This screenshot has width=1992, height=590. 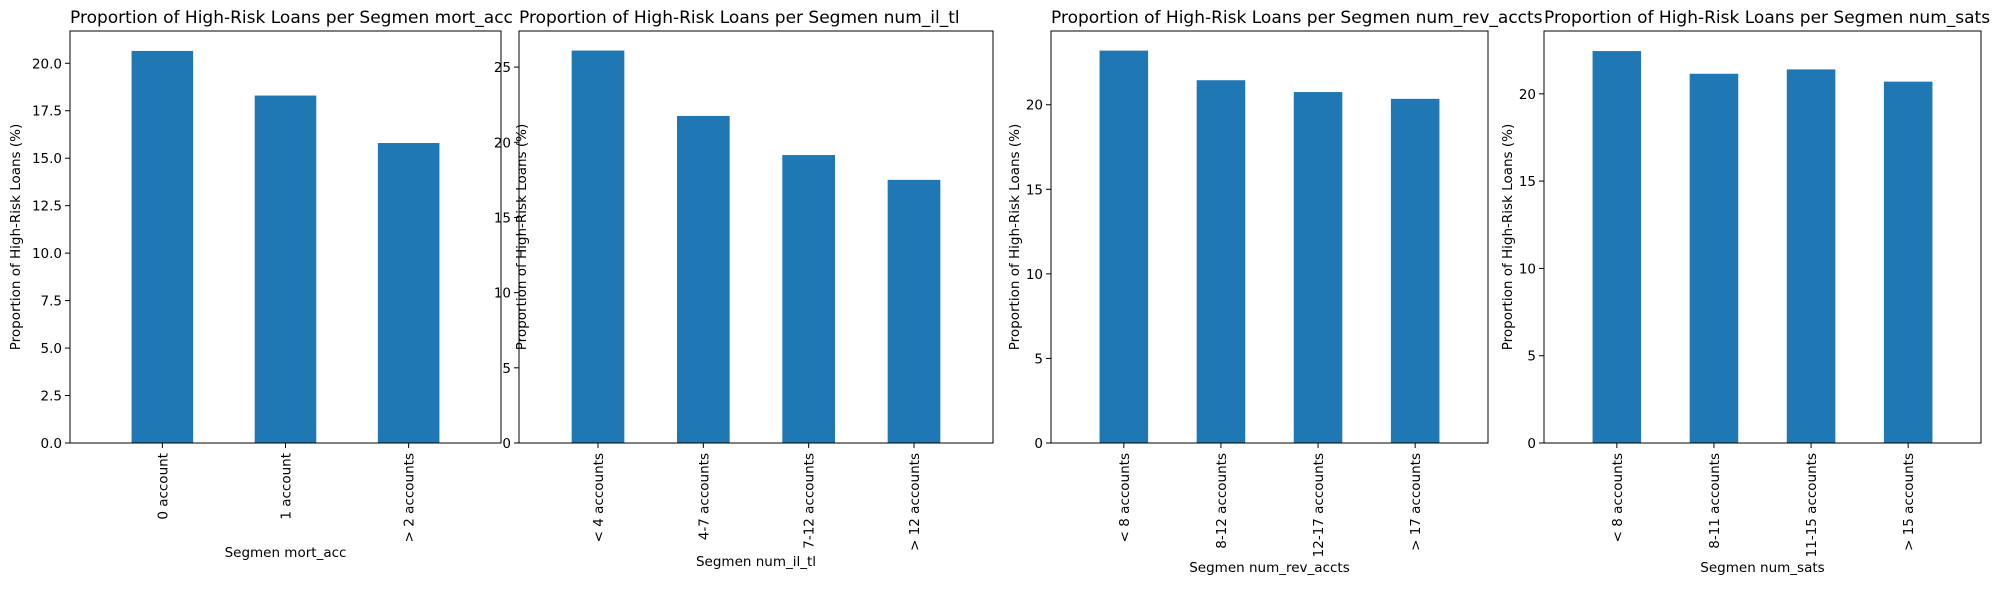 I want to click on x-tick-label: 12-17 accounts, so click(x=1319, y=505).